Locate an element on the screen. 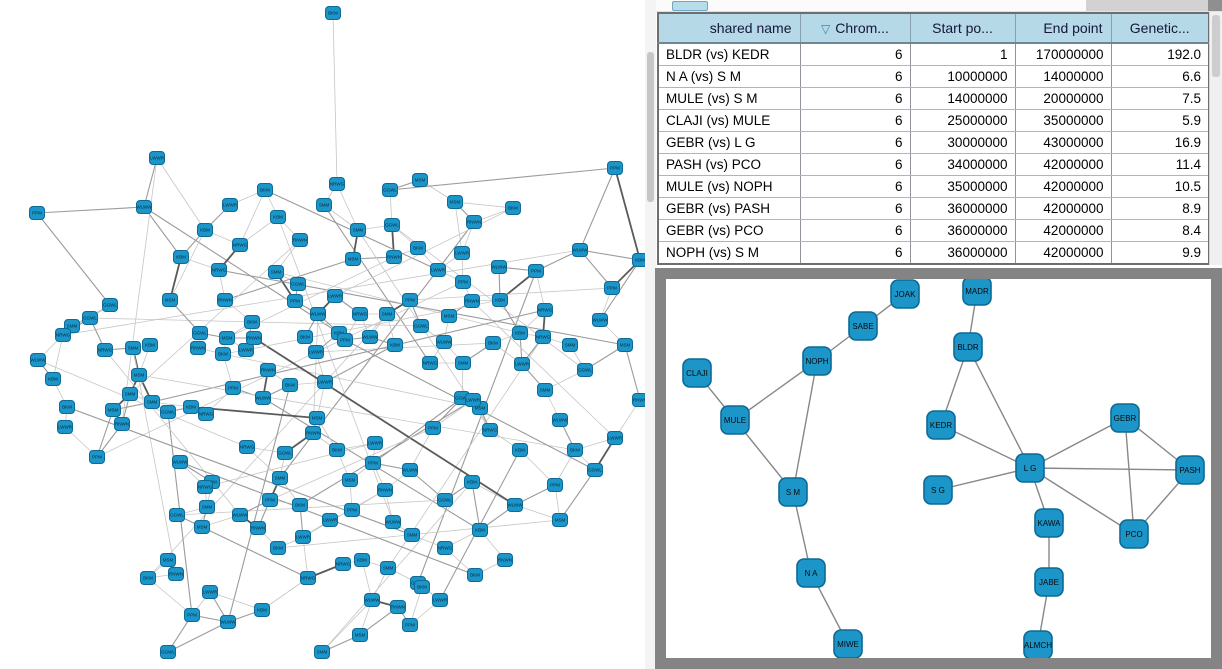 This screenshot has width=1222, height=669. network-edge-L G-PASH is located at coordinates (1110, 469).